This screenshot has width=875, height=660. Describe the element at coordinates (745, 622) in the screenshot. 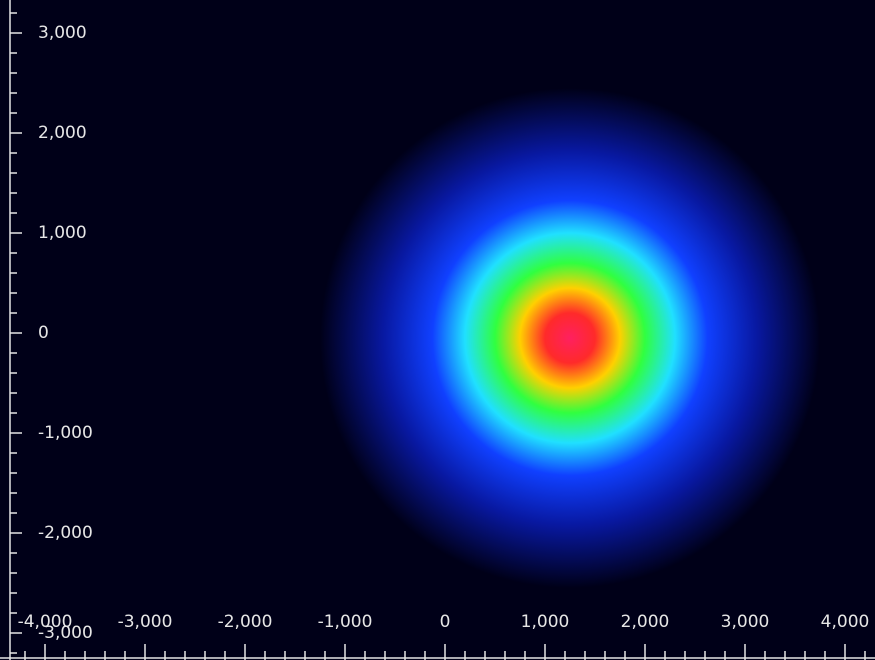

I see `x-tick-label: 3,000` at that location.